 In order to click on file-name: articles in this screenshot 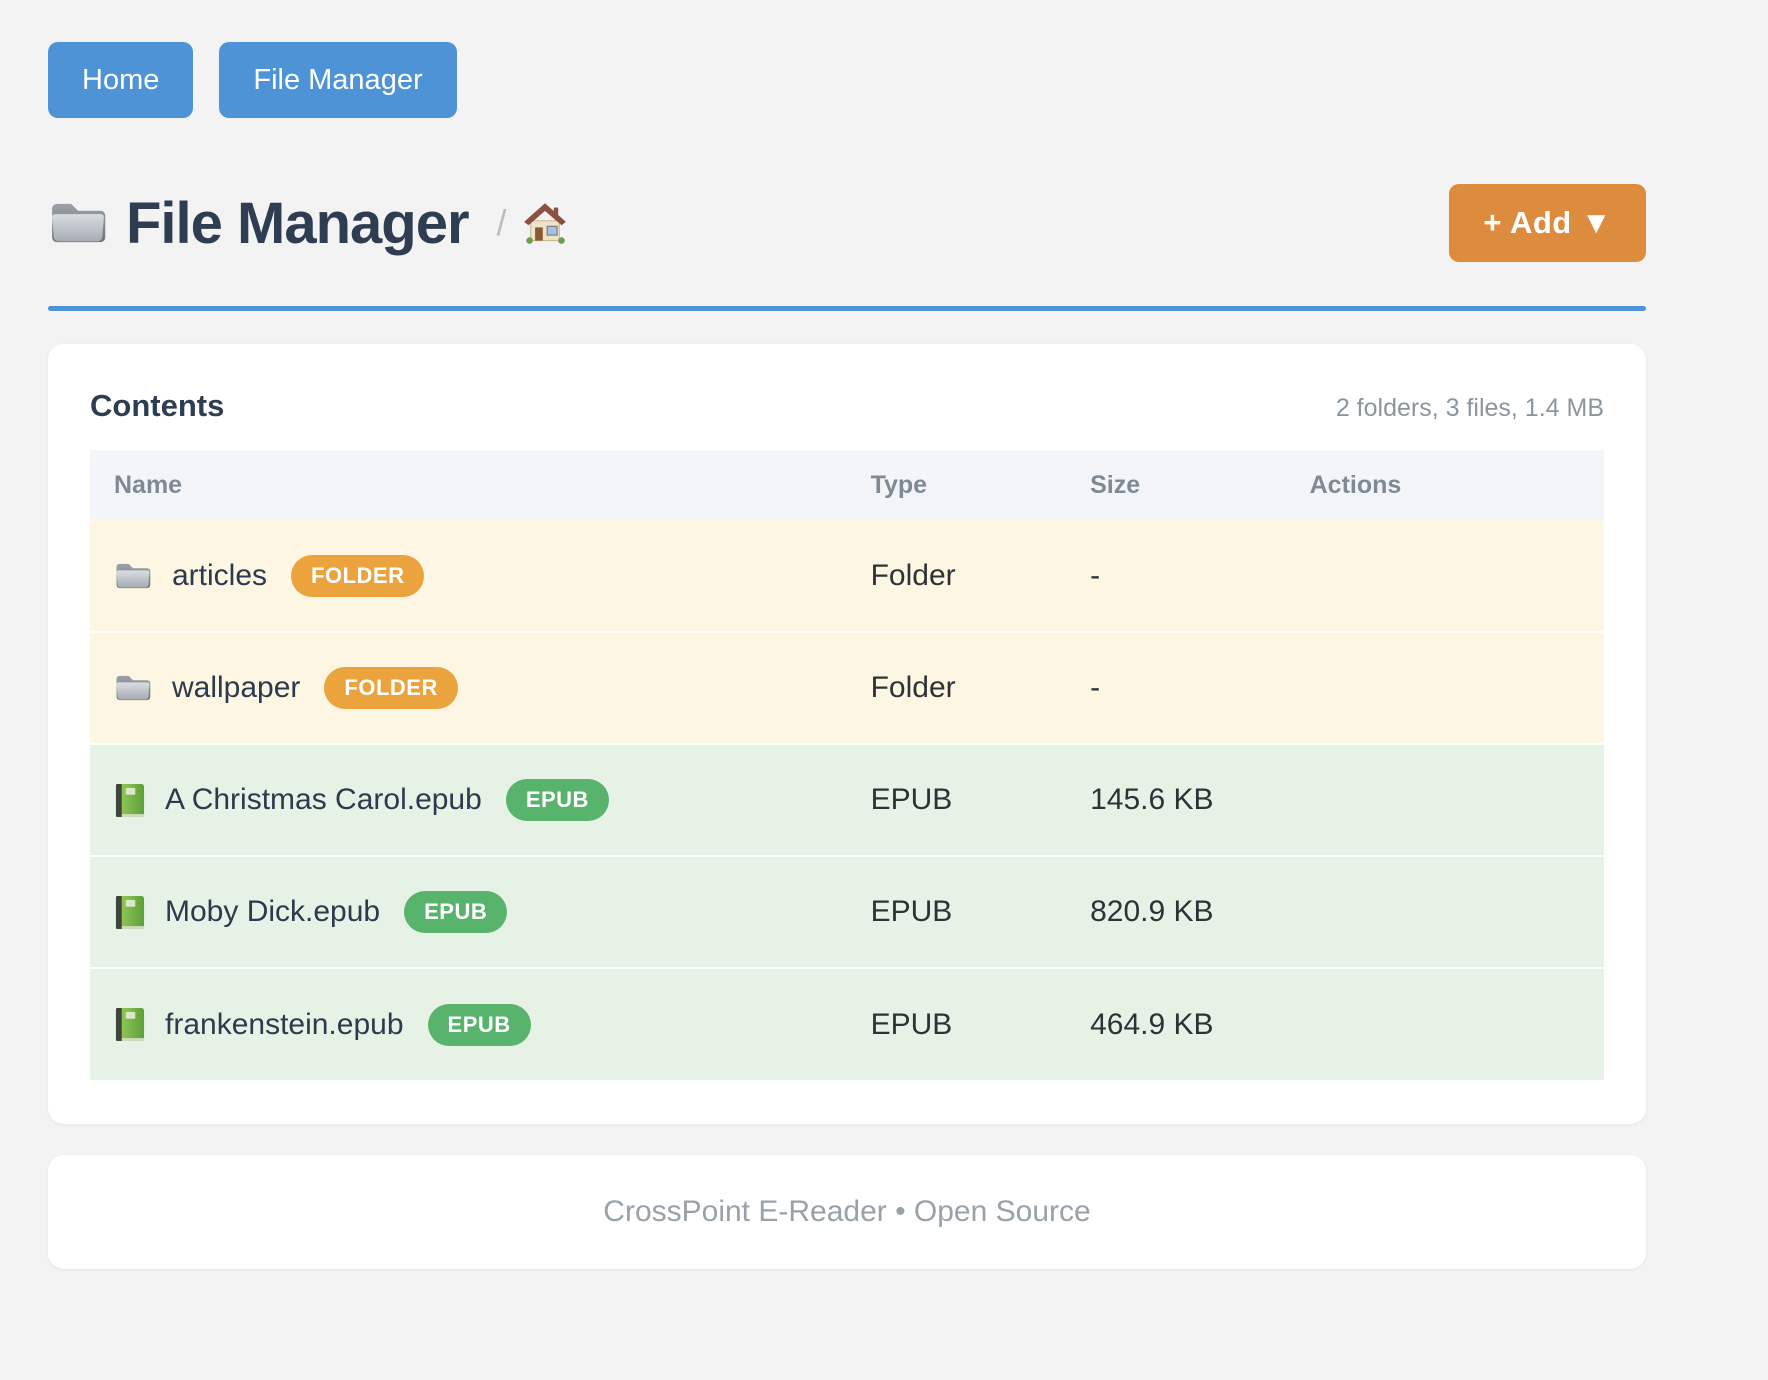, I will do `click(220, 575)`.